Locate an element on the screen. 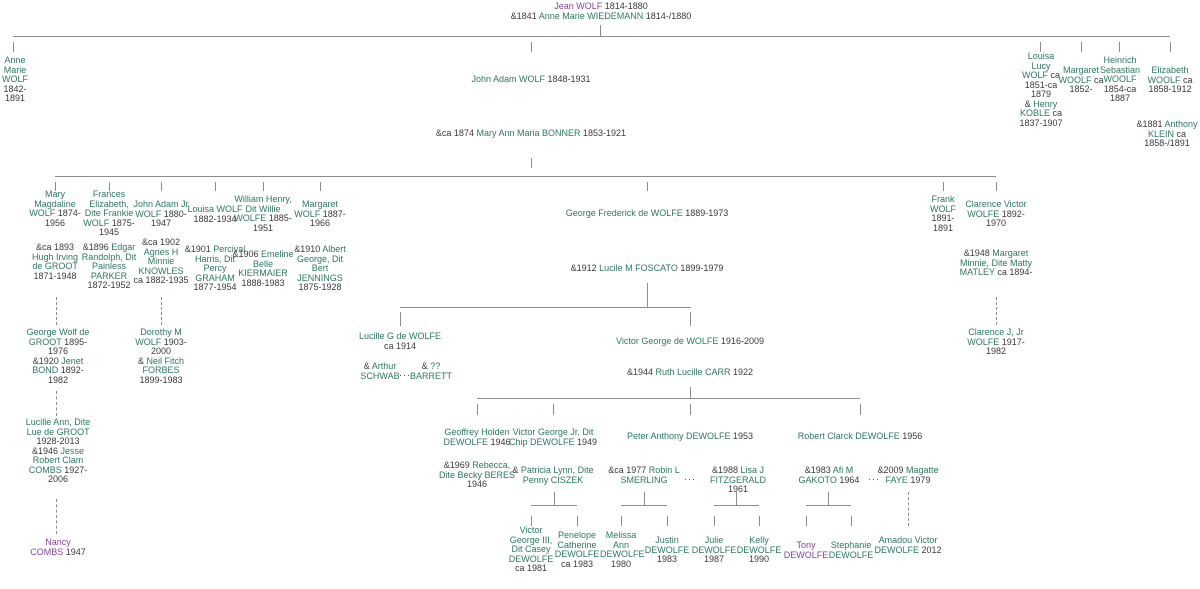 This screenshot has width=1200, height=589. spouse-hugh-irving-de-groot: &ca 1893 Hugh Irving de GROOT 1871-1948 is located at coordinates (55, 261).